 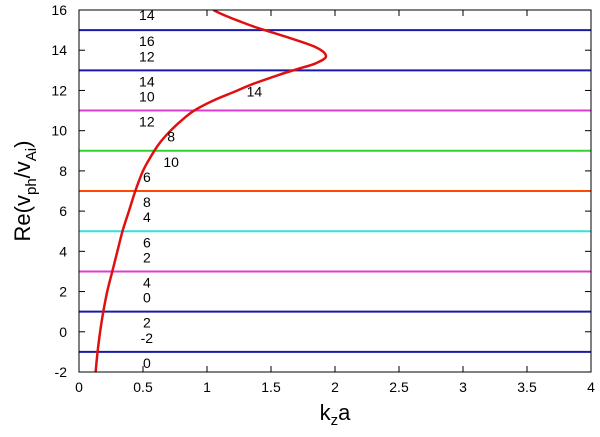 I want to click on y-tick-label: -2, so click(x=61, y=372).